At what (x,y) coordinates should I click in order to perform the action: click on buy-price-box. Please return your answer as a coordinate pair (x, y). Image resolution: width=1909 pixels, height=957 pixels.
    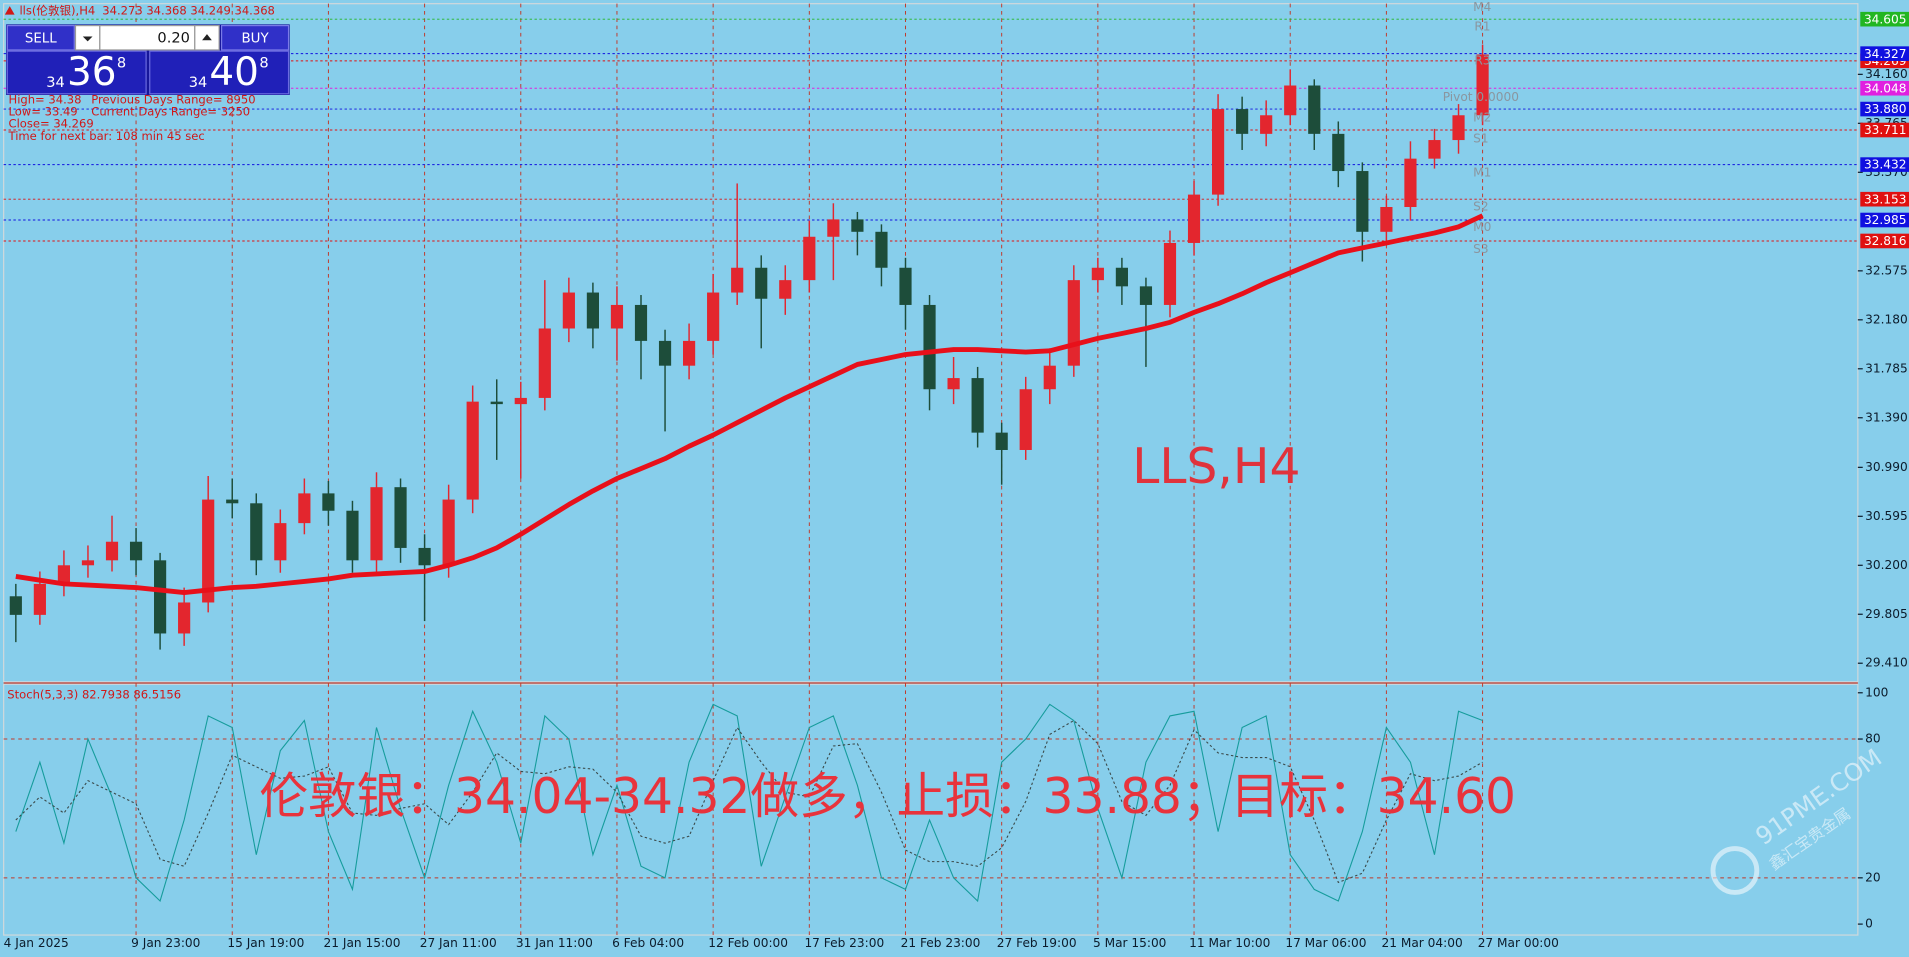
    Looking at the image, I should click on (219, 72).